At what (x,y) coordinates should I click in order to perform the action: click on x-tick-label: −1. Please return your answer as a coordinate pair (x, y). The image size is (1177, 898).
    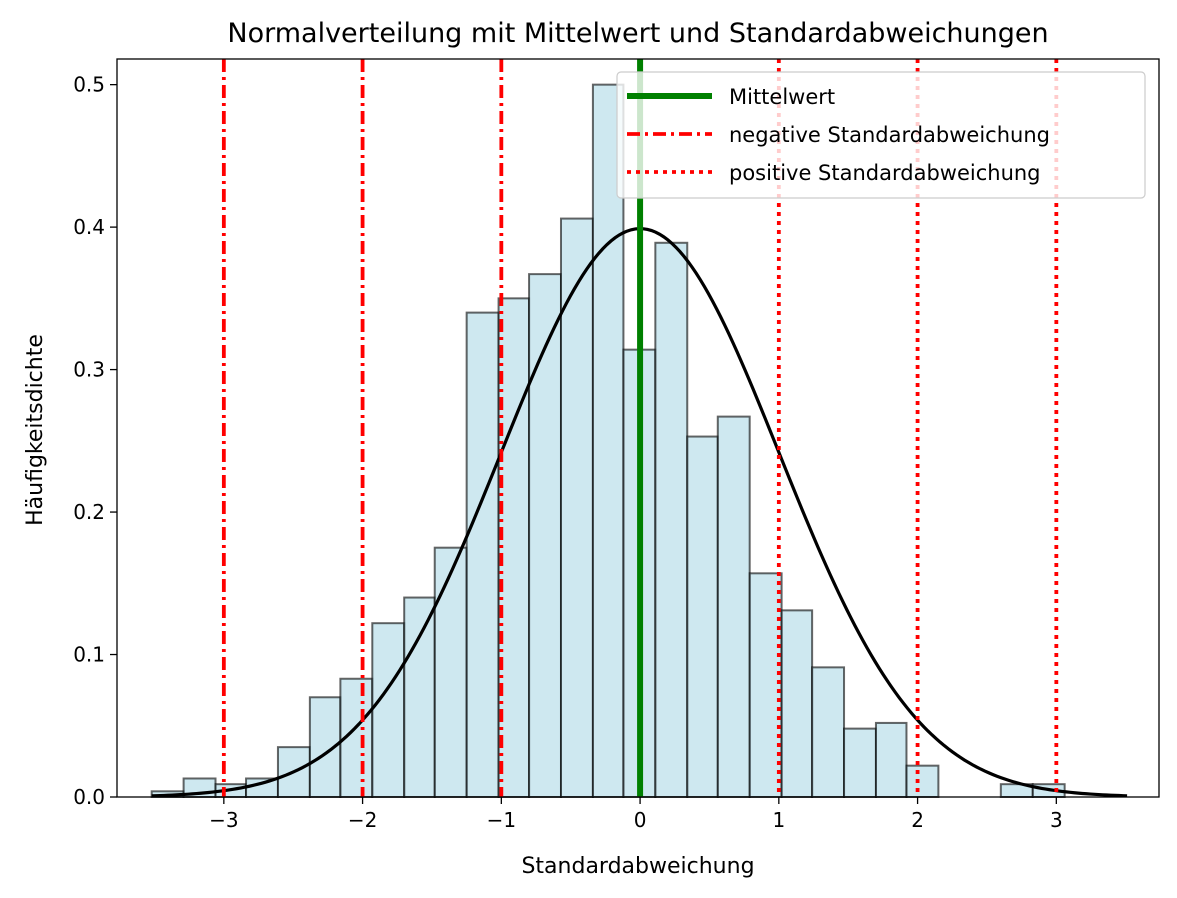
    Looking at the image, I should click on (501, 820).